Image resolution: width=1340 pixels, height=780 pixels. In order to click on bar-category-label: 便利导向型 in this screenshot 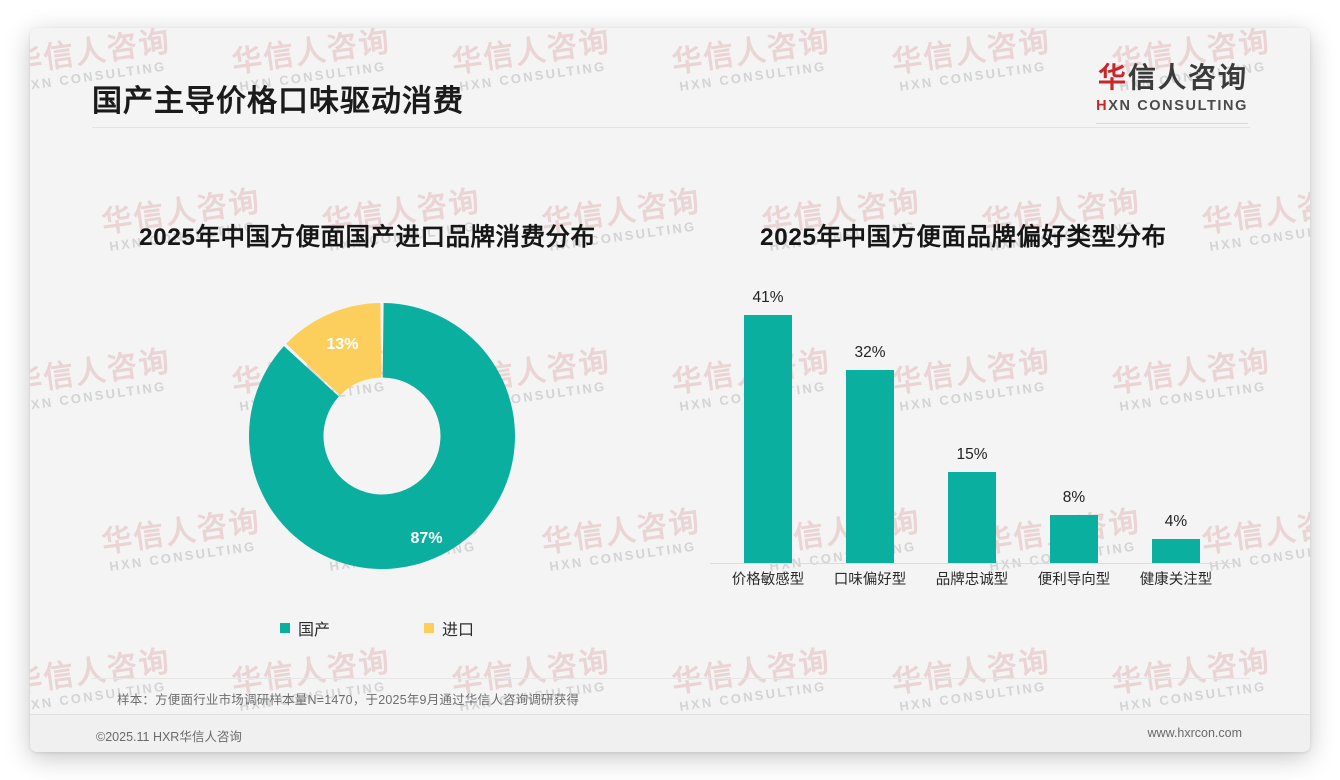, I will do `click(1074, 580)`.